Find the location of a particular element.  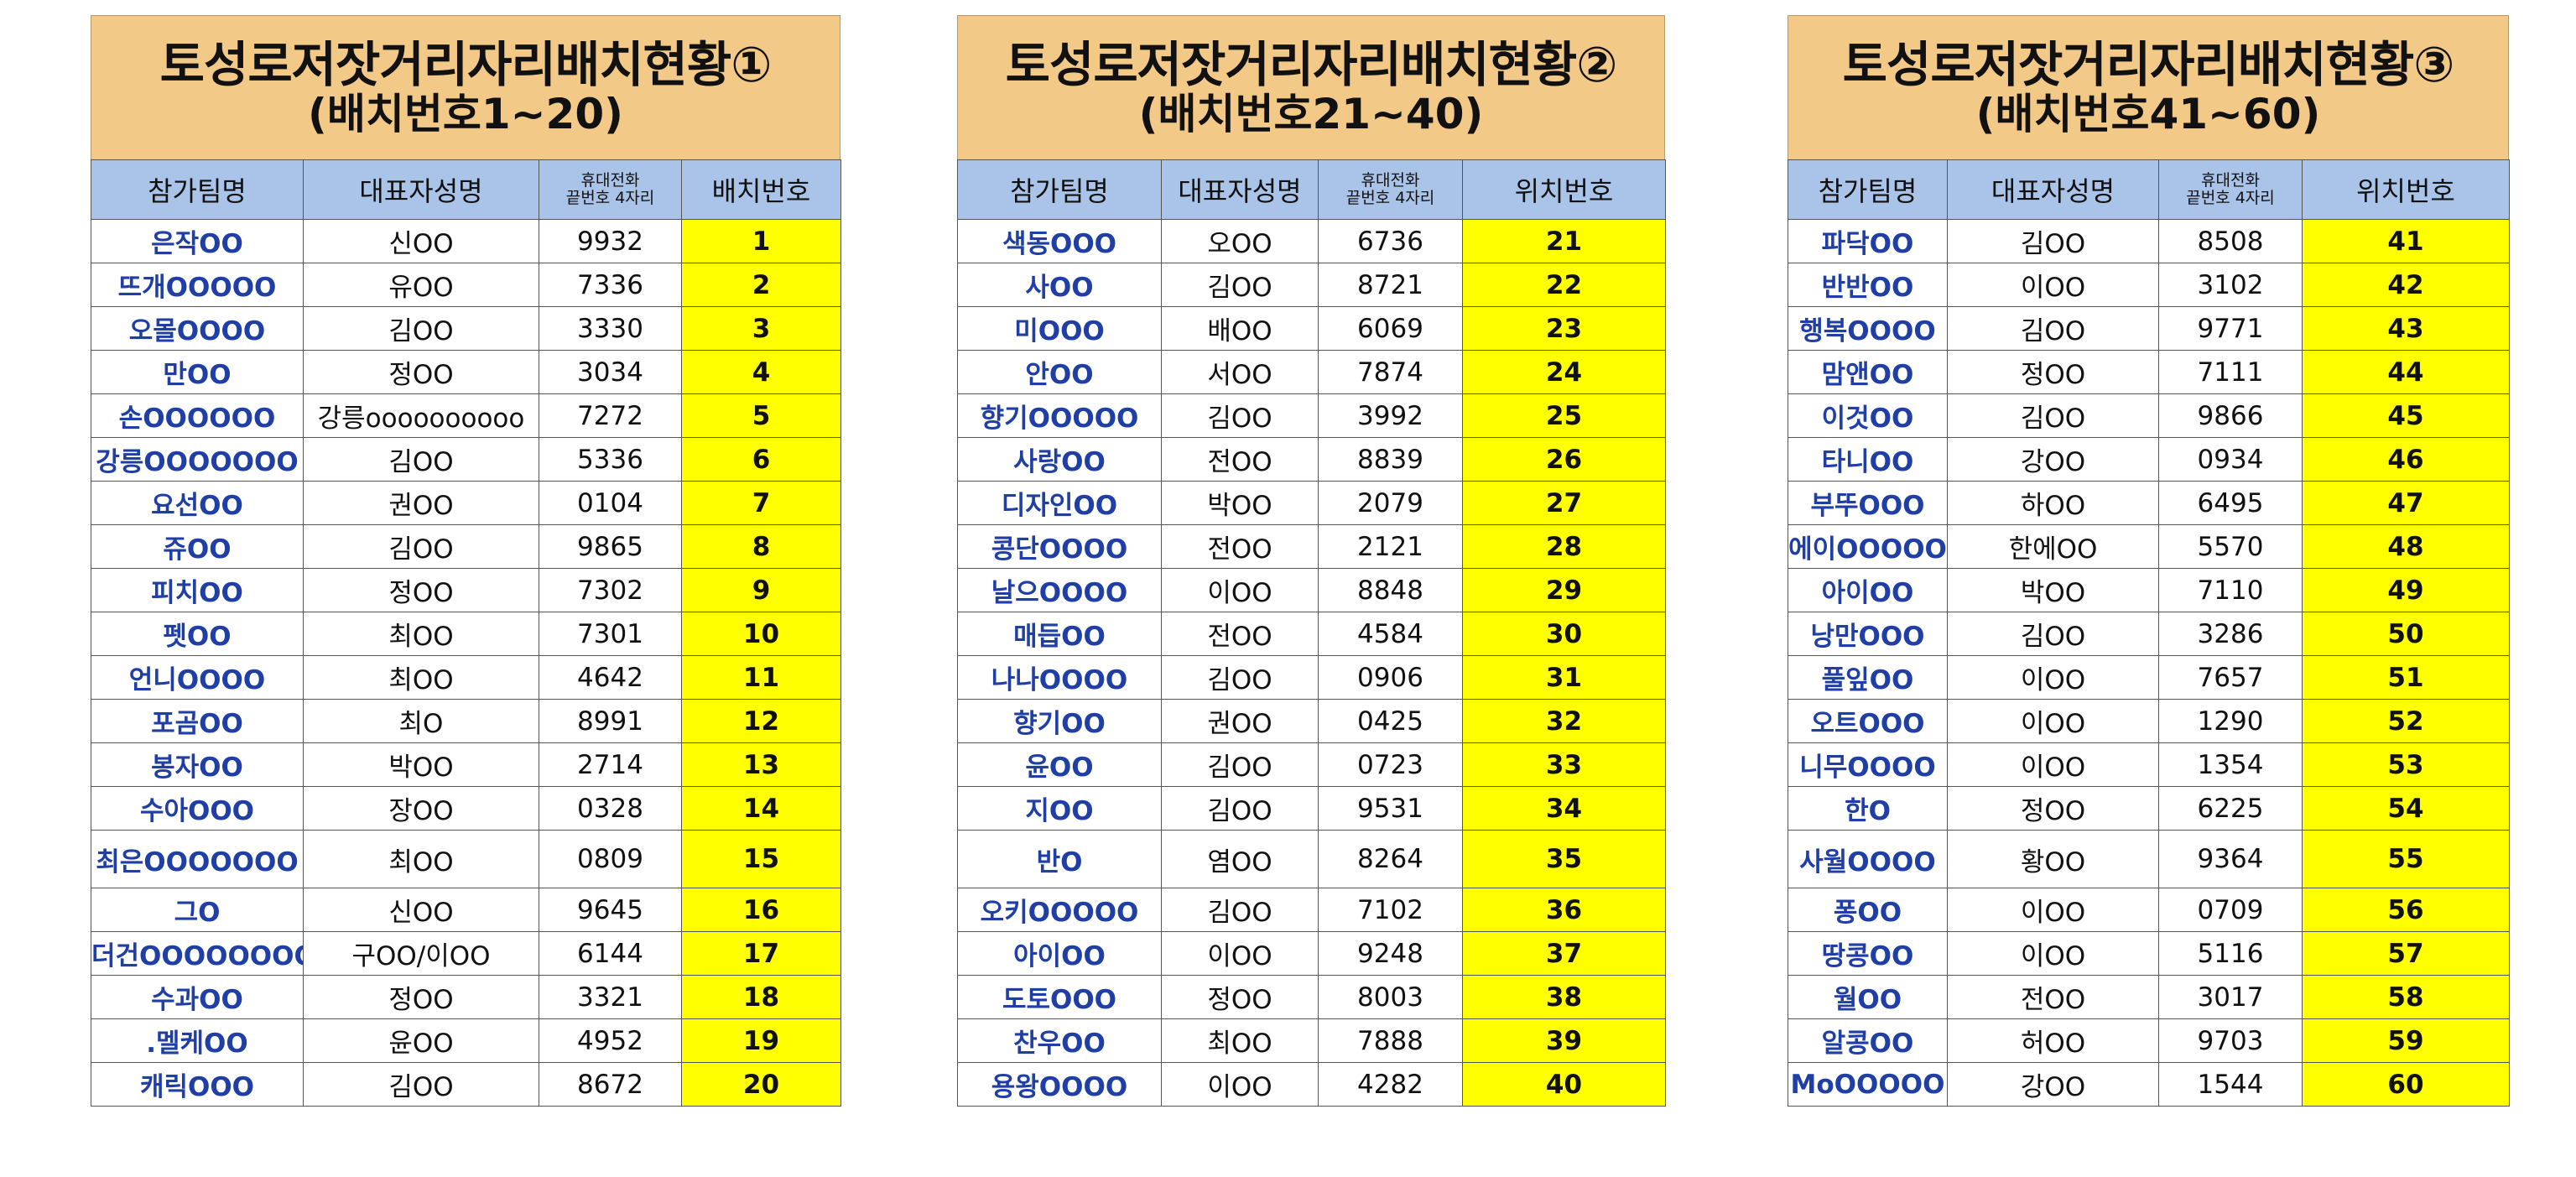

team-name-cell: 콩단OOOO is located at coordinates (1059, 546).